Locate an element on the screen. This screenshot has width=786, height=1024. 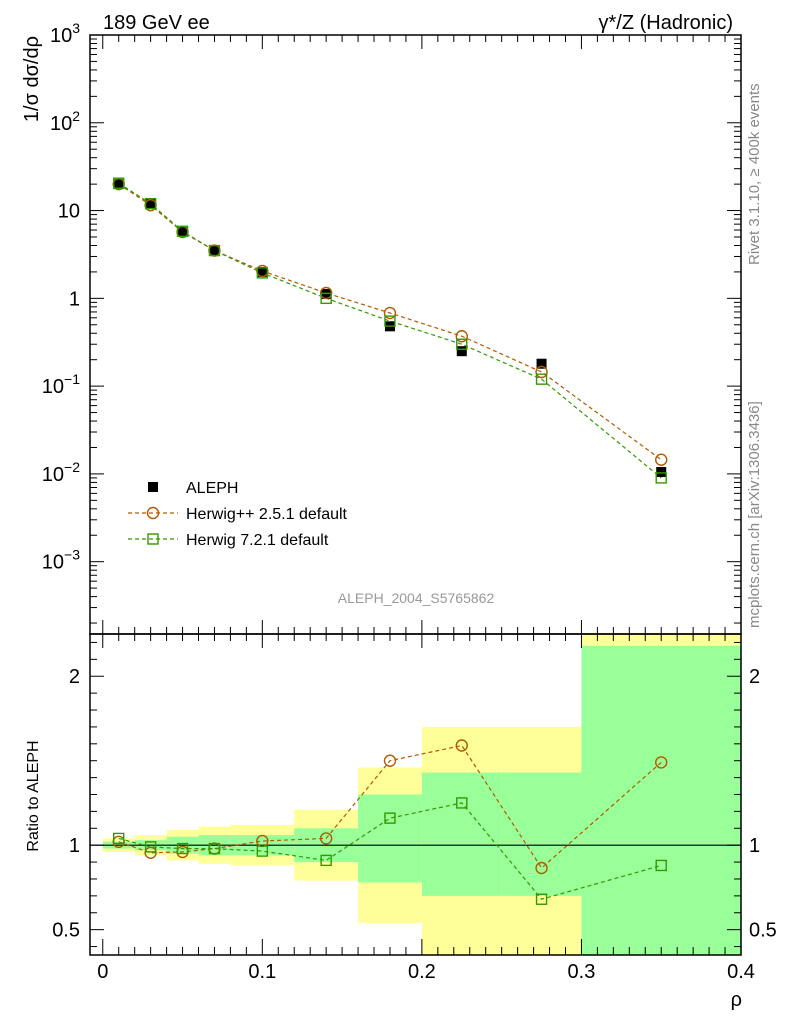
analysis-watermark: ALEPH_2004_S5765862 is located at coordinates (416, 598).